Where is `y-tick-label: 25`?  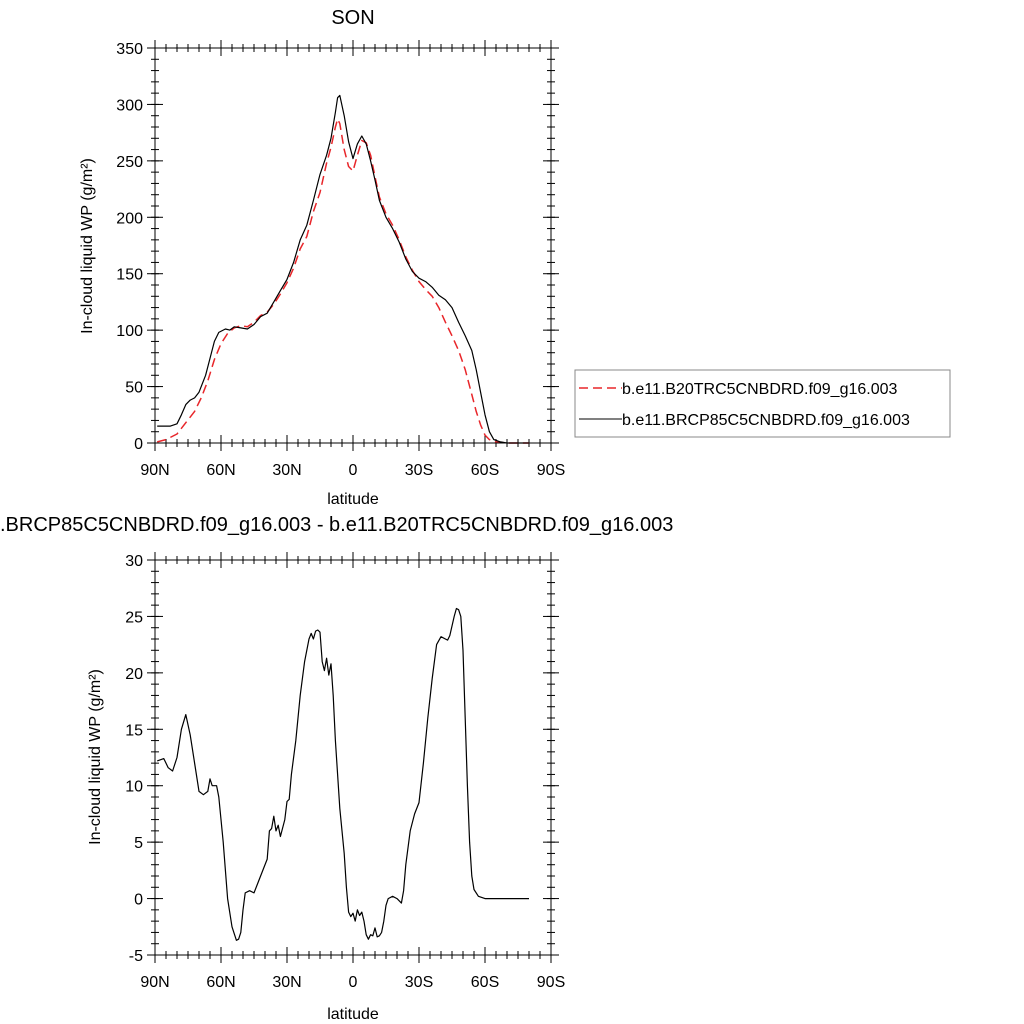 y-tick-label: 25 is located at coordinates (134, 617).